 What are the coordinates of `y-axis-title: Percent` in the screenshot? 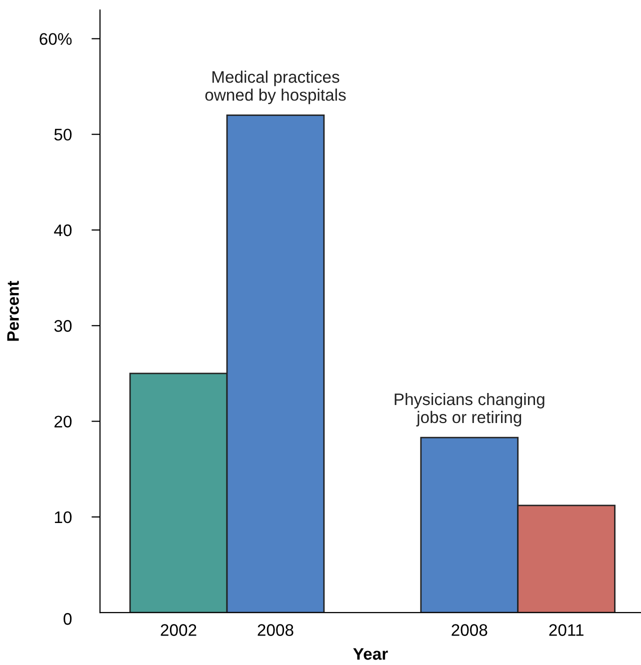 It's located at (13, 310).